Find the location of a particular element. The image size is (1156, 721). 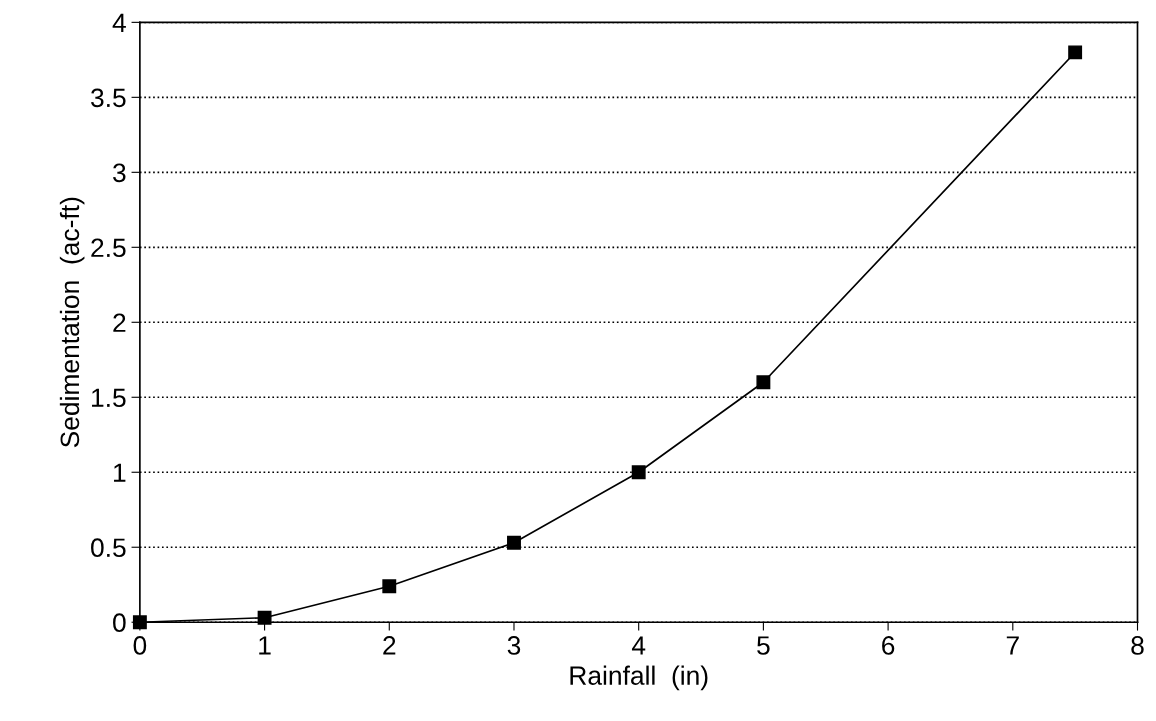

x-tick-label: 0 is located at coordinates (140, 645).